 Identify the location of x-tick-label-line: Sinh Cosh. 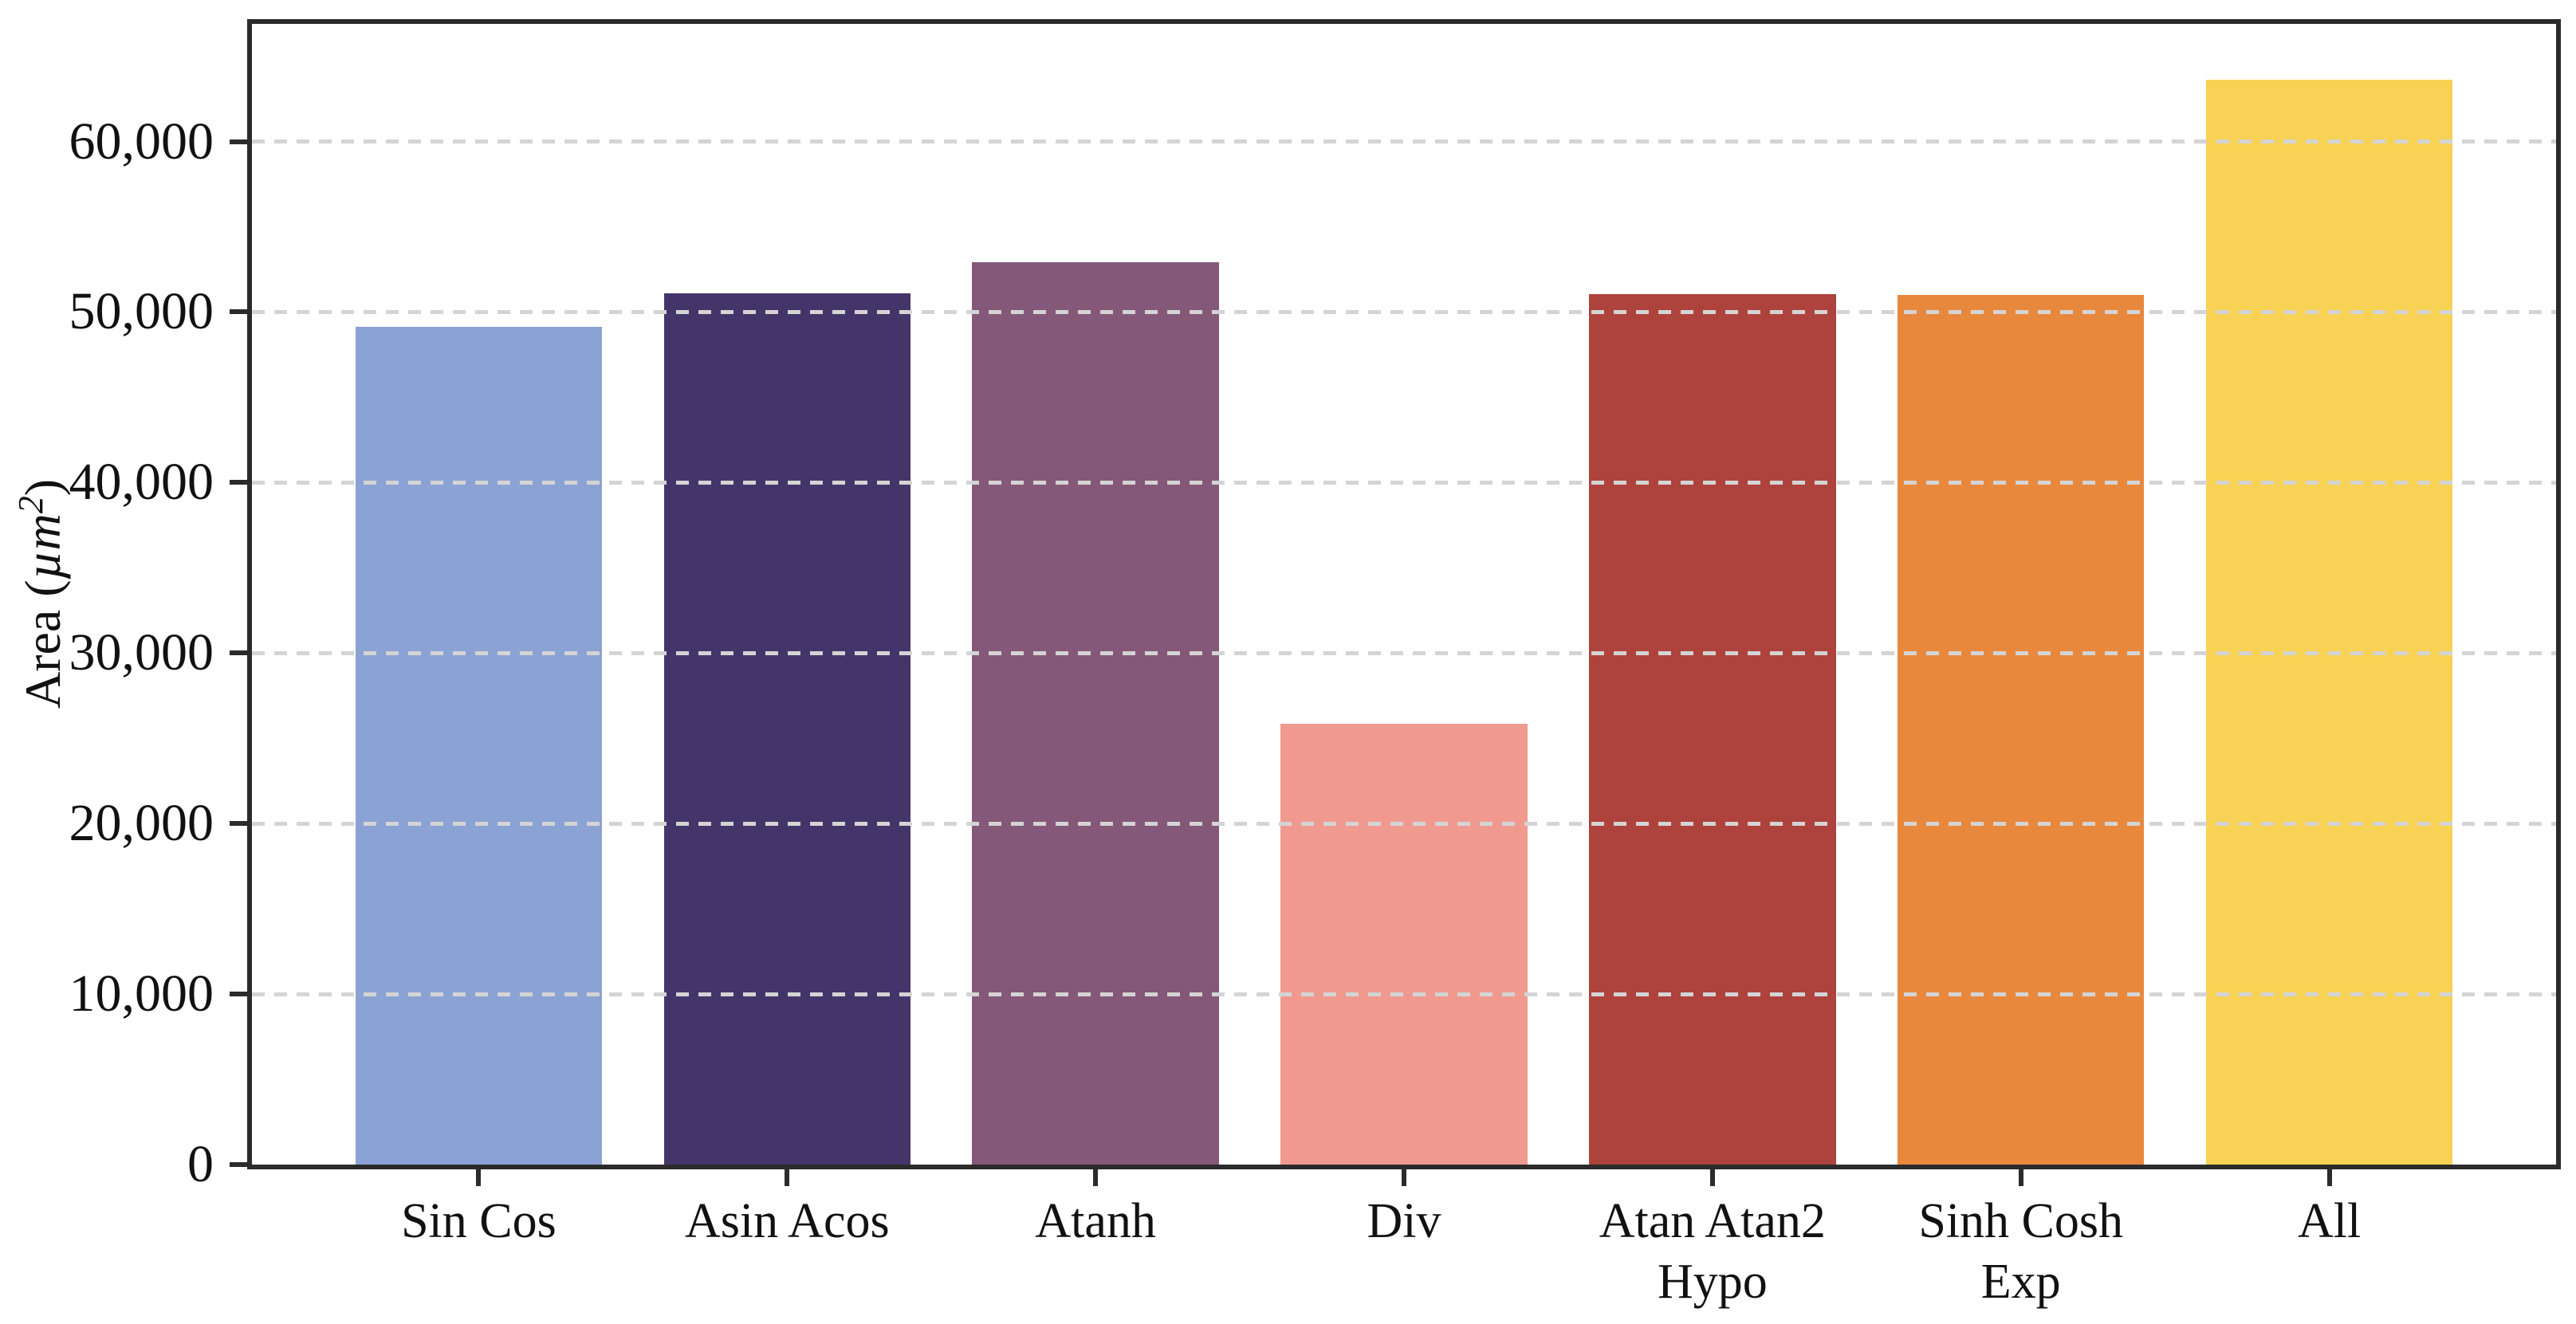
(2021, 1221).